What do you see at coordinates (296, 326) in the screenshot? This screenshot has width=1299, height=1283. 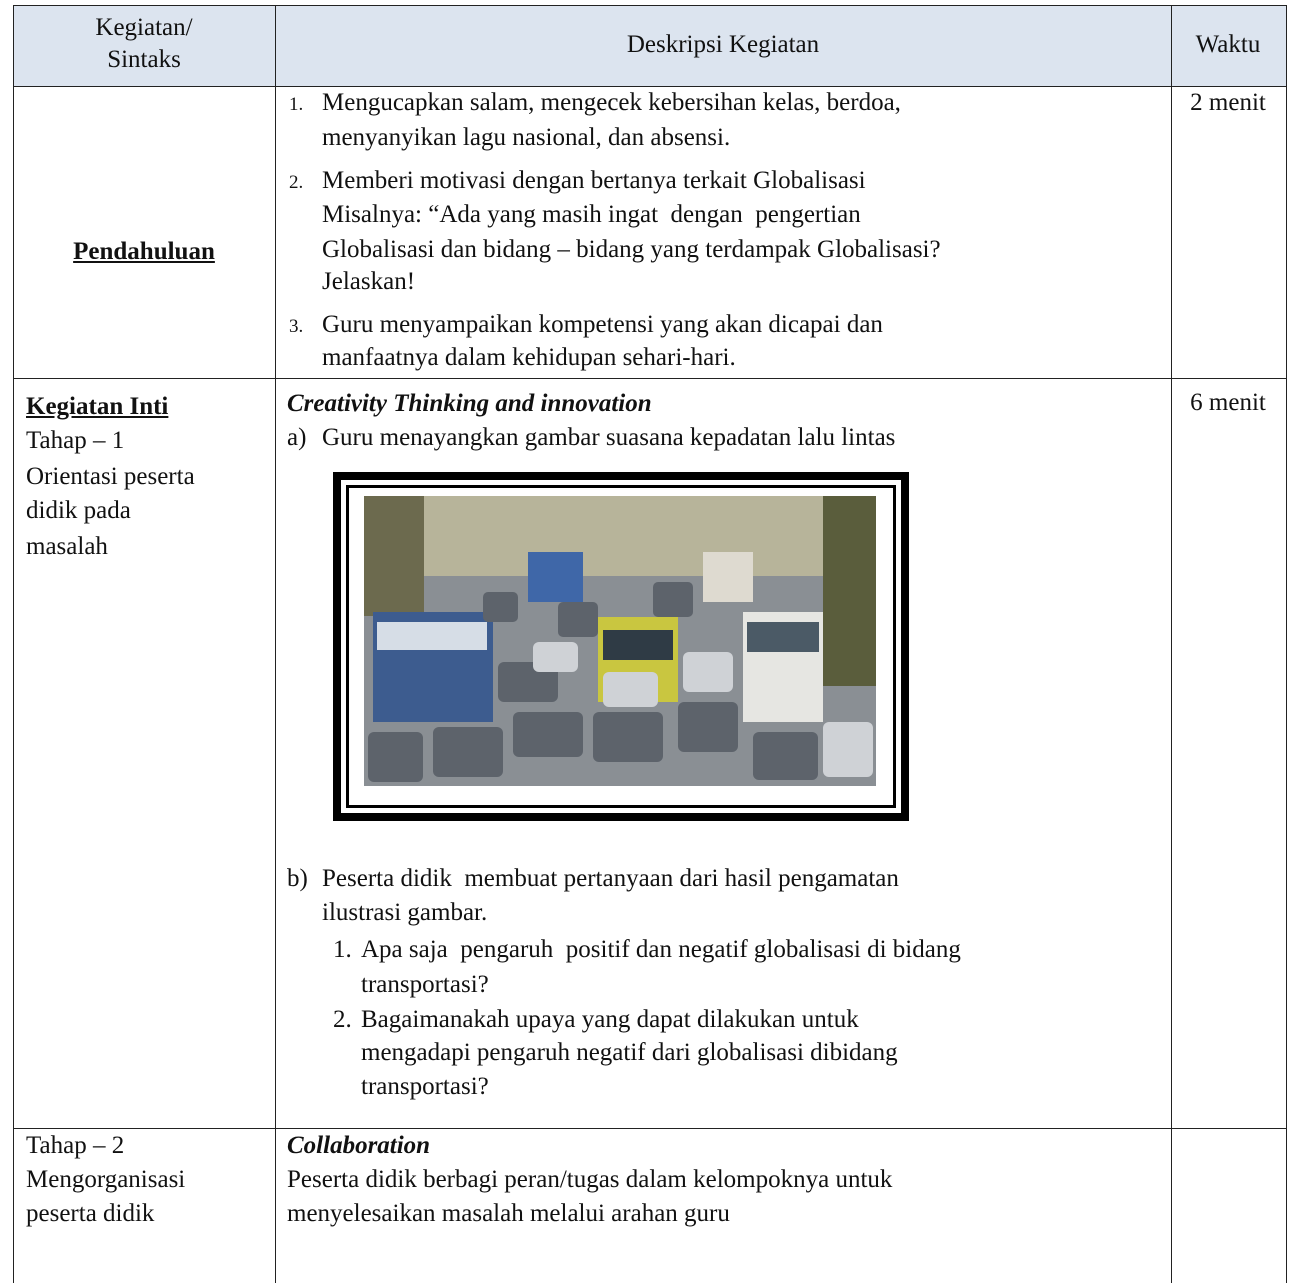 I see `list-number: 3.` at bounding box center [296, 326].